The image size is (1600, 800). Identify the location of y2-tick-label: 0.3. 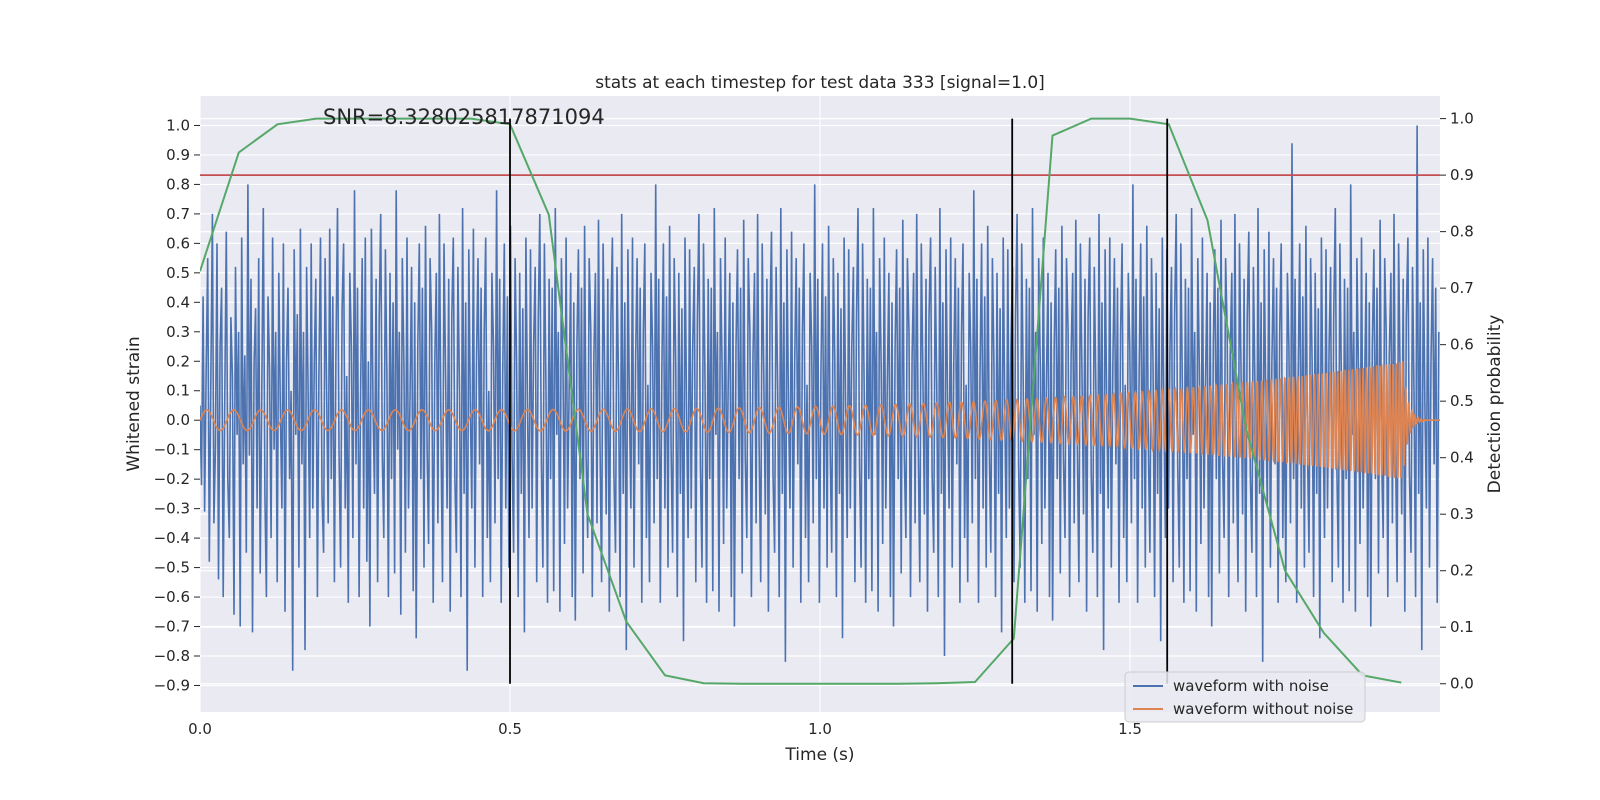
(1462, 514).